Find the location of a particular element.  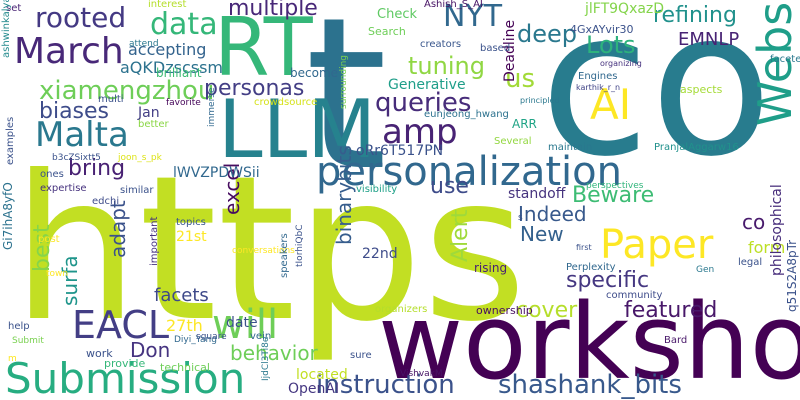

word-us: us is located at coordinates (520, 79).